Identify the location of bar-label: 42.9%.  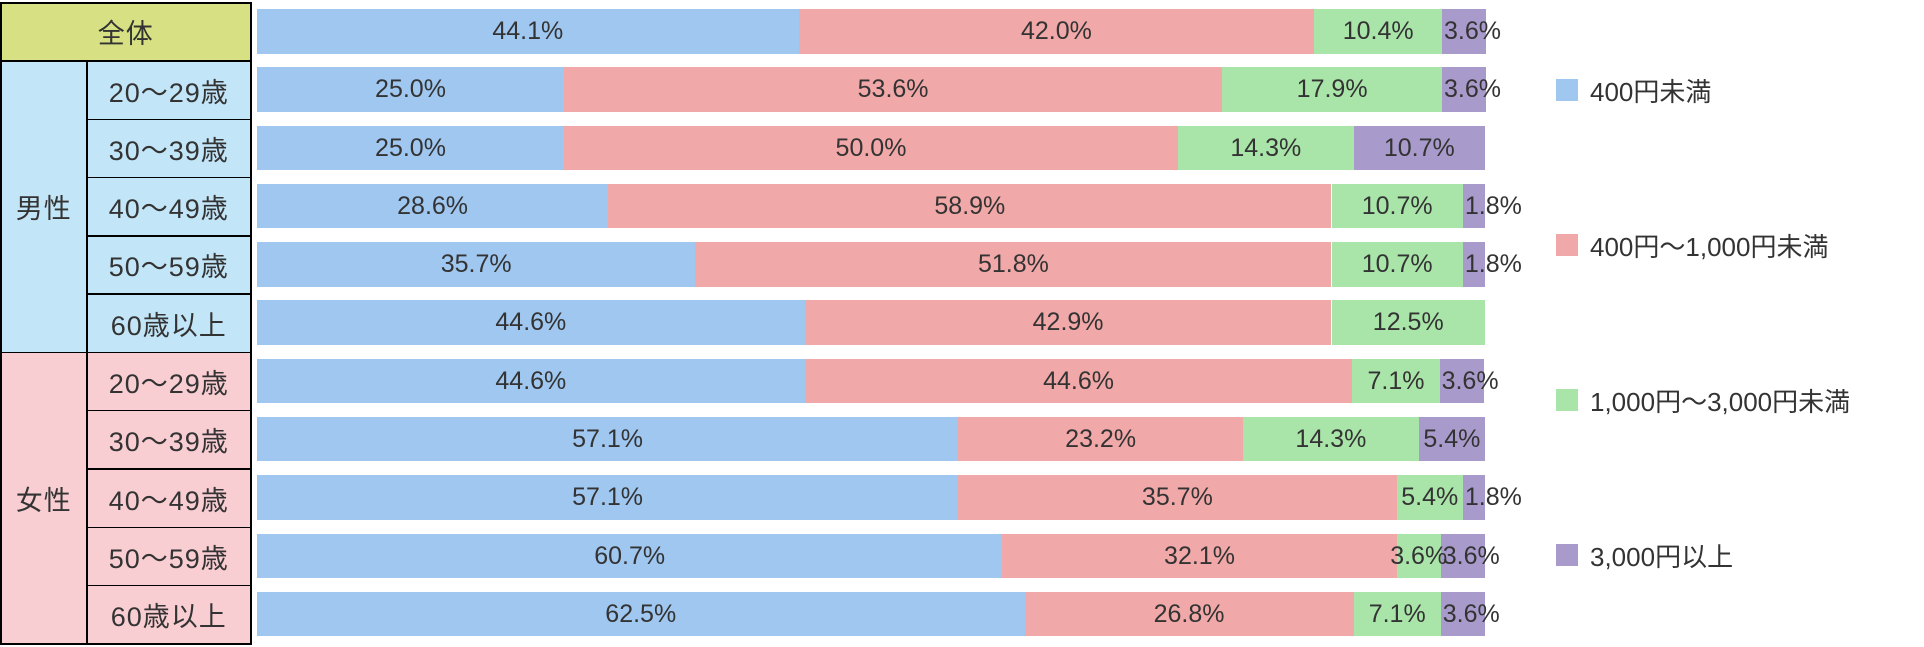
(1068, 322).